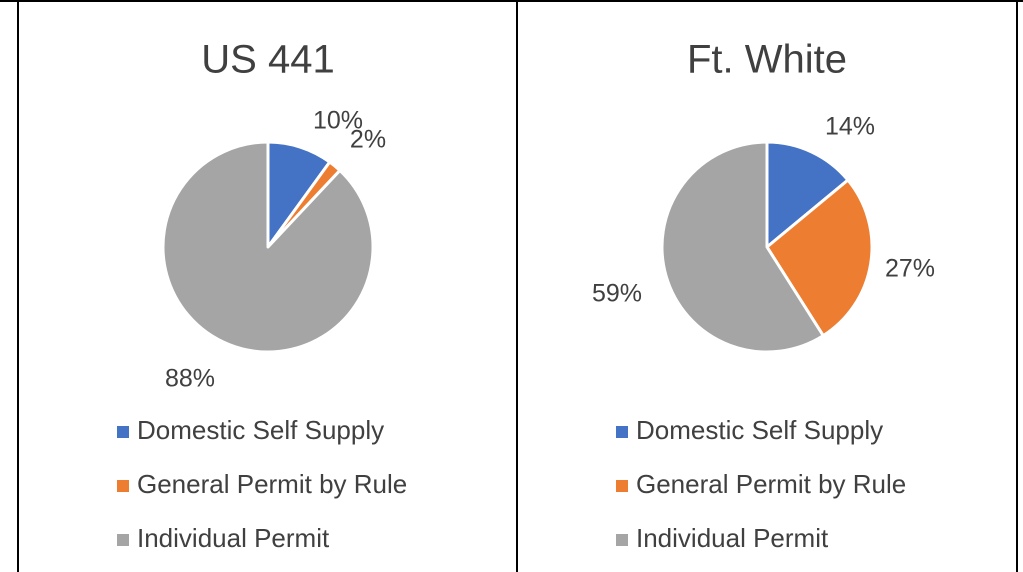  Describe the element at coordinates (850, 127) in the screenshot. I see `data-label: 14%` at that location.